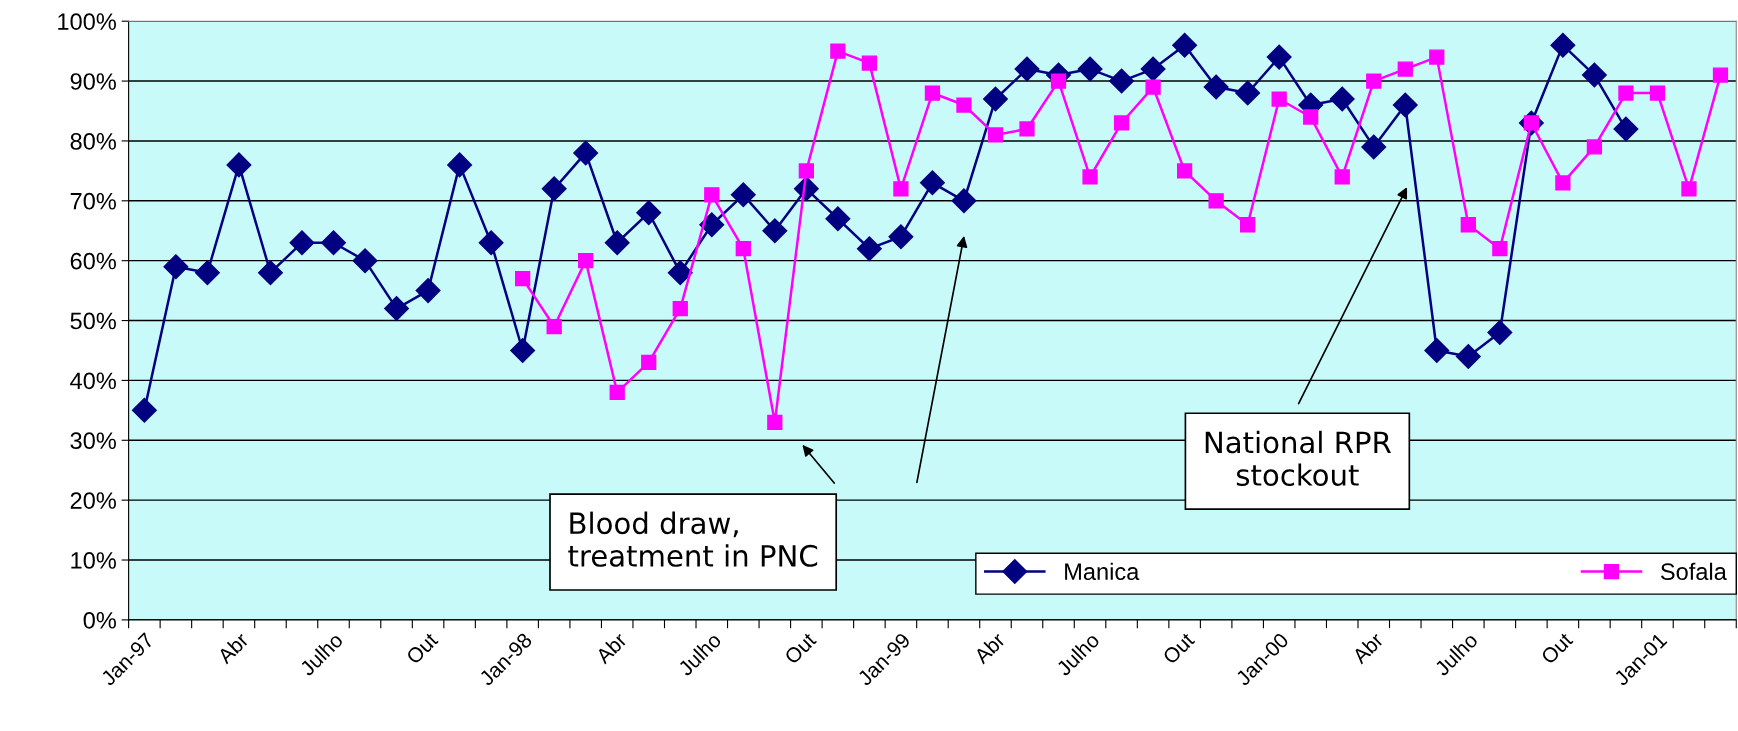 The image size is (1738, 731). Describe the element at coordinates (99, 620) in the screenshot. I see `y-tick-label: 0%` at that location.